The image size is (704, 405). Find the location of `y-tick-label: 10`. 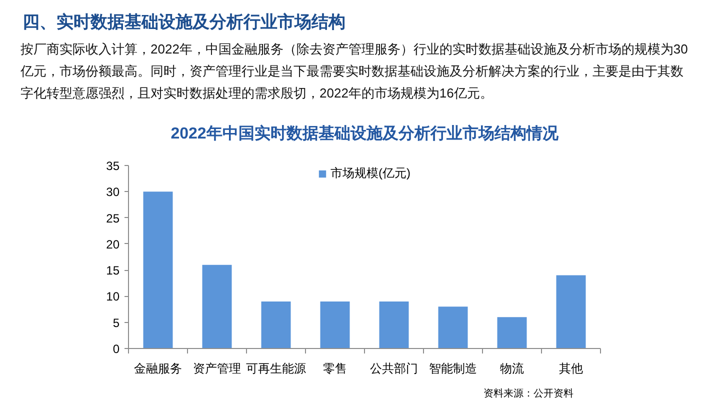

y-tick-label: 10 is located at coordinates (113, 297).